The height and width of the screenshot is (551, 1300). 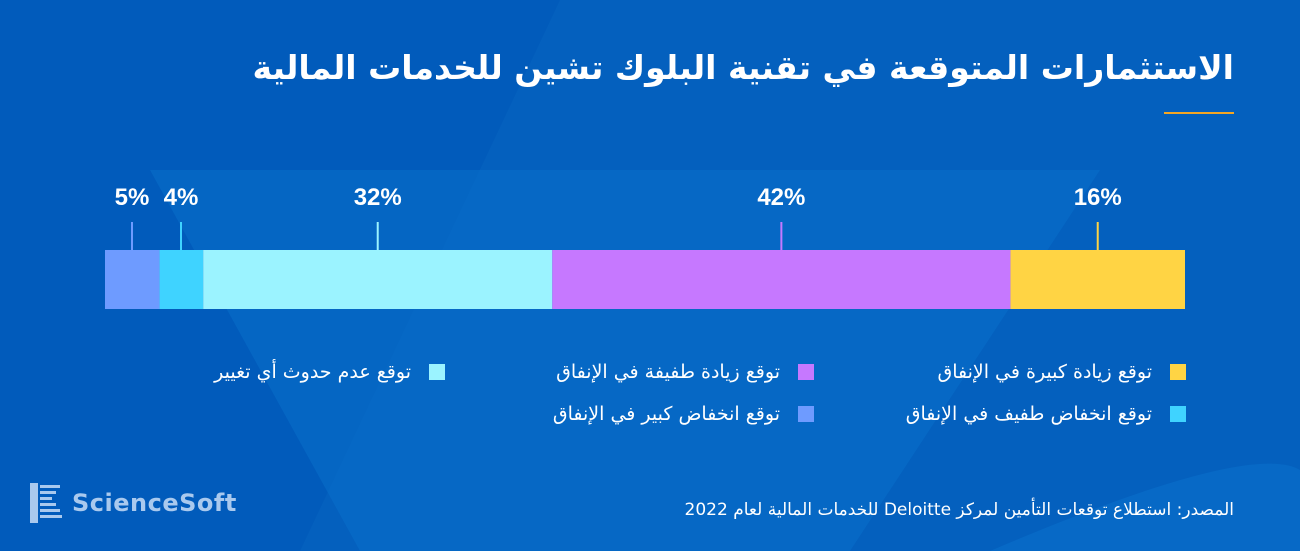 What do you see at coordinates (154, 503) in the screenshot?
I see `logo-text: ScienceSoft` at bounding box center [154, 503].